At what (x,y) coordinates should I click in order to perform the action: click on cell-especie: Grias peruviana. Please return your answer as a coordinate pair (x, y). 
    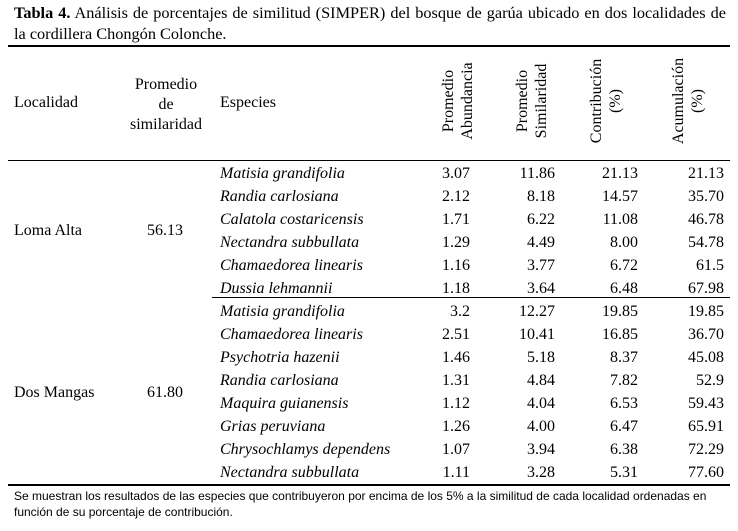
    Looking at the image, I should click on (273, 426).